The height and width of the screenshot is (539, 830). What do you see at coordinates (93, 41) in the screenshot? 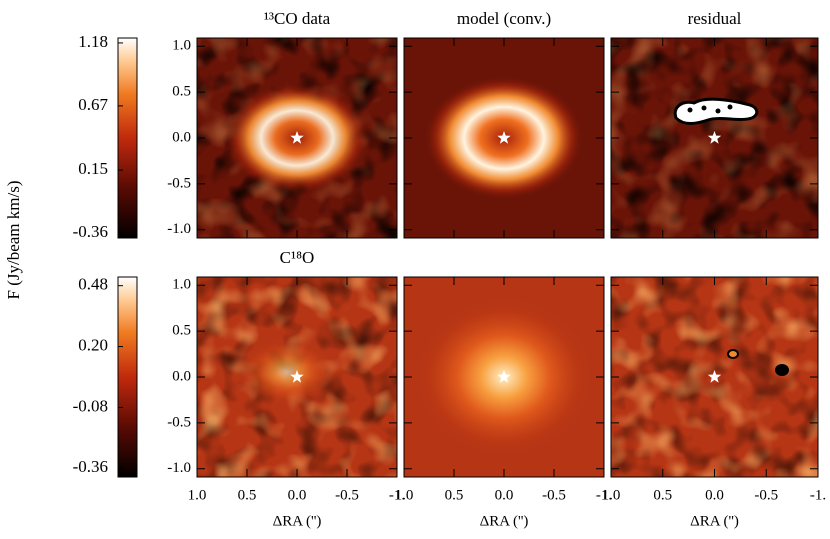
I see `colorbar-tick-label: 1.18` at bounding box center [93, 41].